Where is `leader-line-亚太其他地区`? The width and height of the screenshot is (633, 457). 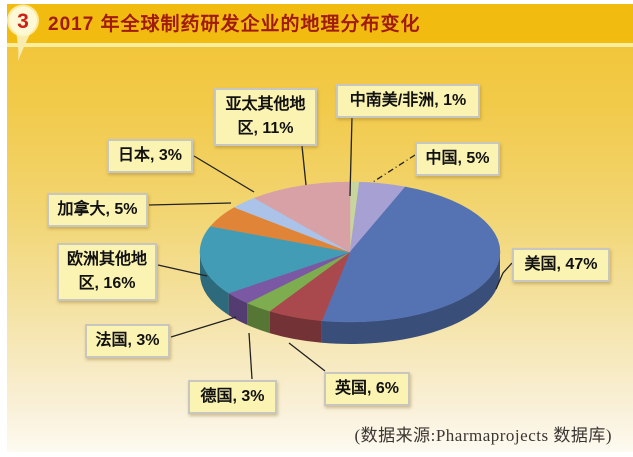
leader-line-亚太其他地区 is located at coordinates (304, 165).